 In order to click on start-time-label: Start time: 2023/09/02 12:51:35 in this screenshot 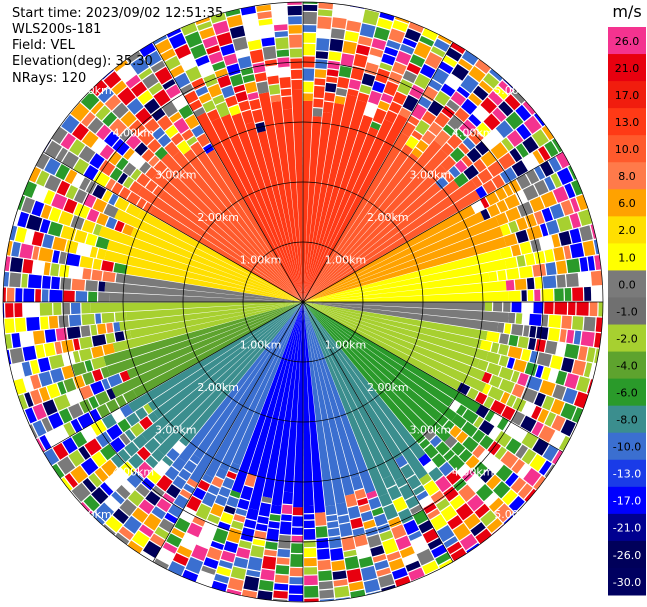, I will do `click(118, 13)`.